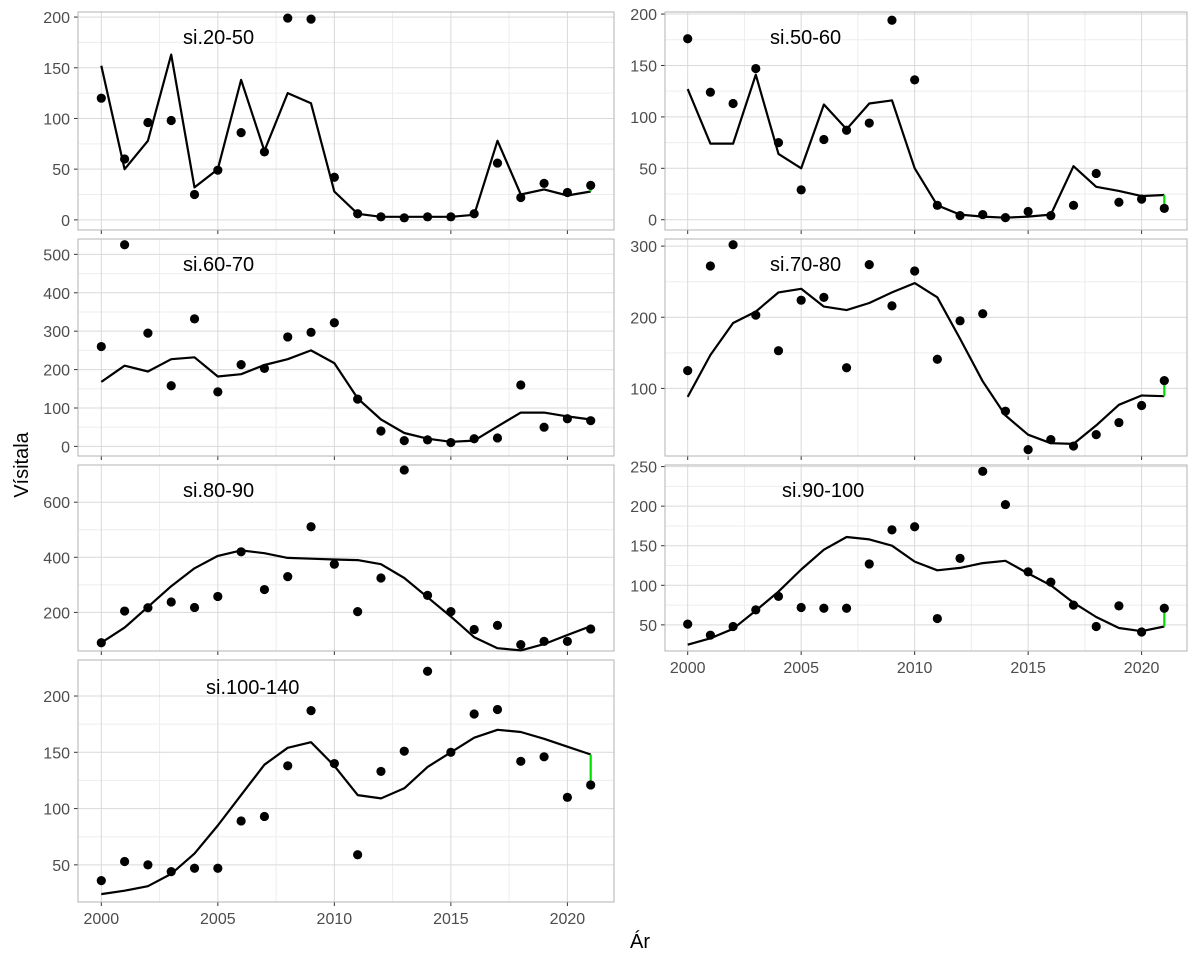 This screenshot has width=1195, height=958. I want to click on panel-si.70-80: 100 200 300 si.70-80, so click(909, 349).